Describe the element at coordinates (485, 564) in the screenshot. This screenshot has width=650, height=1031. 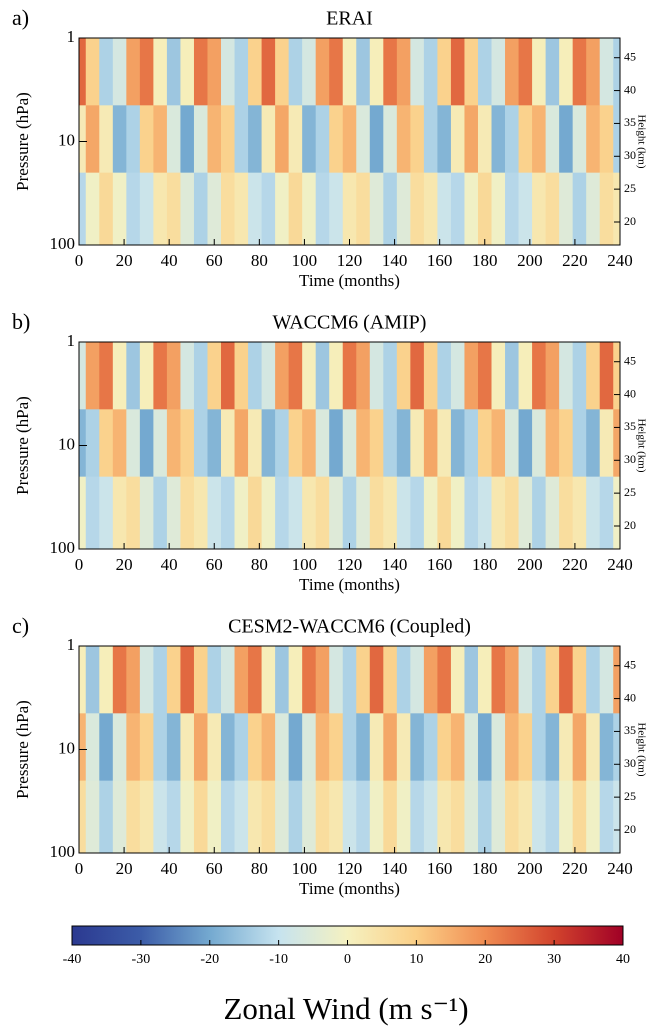
I see `x-tick-label: 180` at that location.